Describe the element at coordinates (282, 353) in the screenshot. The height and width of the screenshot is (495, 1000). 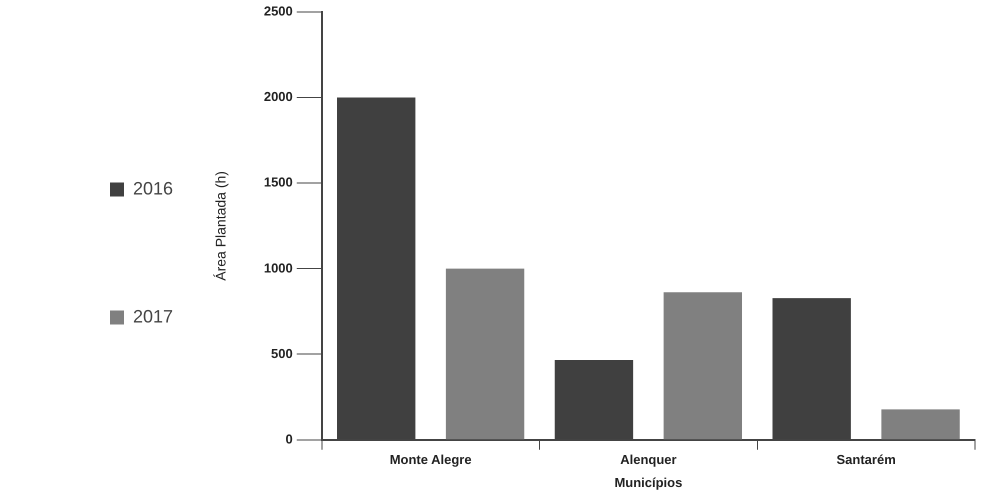
I see `y-tick-label: 500` at that location.